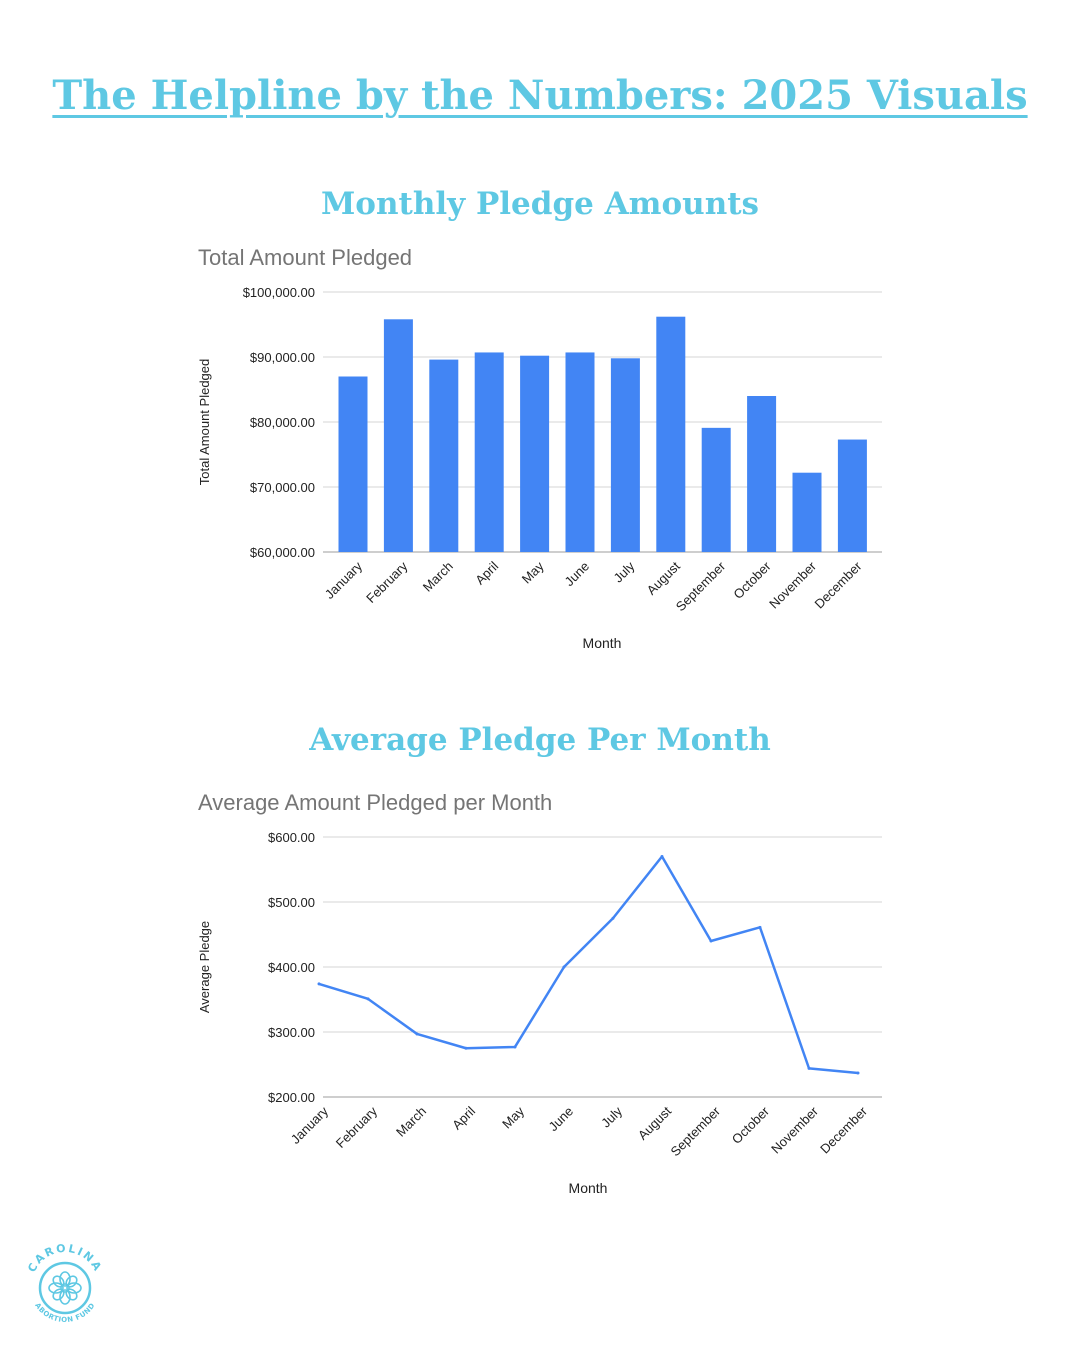  I want to click on bar-march, so click(444, 455).